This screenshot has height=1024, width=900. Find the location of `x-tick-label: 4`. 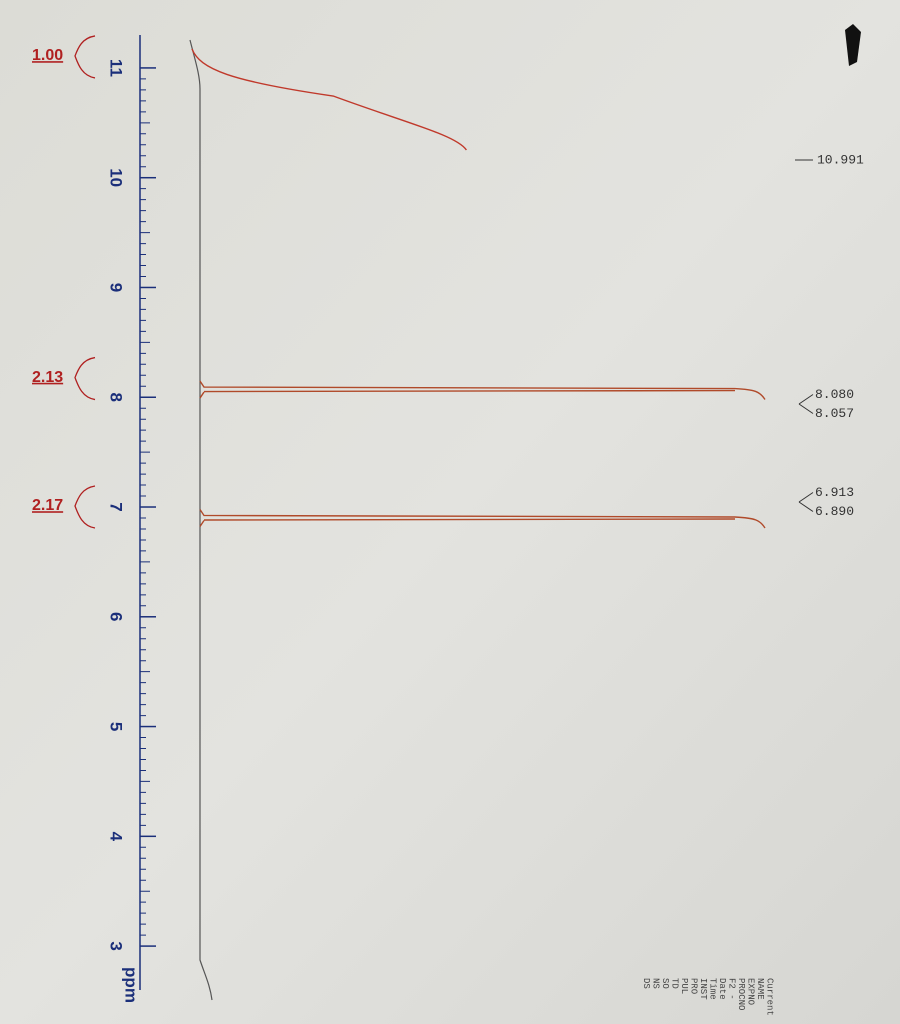

x-tick-label: 4 is located at coordinates (116, 837).